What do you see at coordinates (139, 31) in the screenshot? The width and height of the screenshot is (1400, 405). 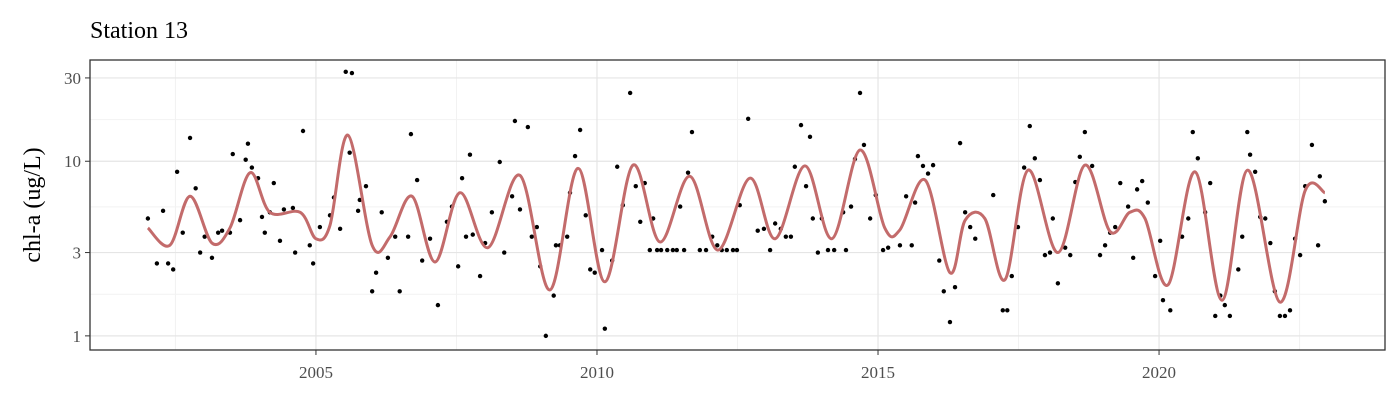 I see `chart-title: Station 13` at bounding box center [139, 31].